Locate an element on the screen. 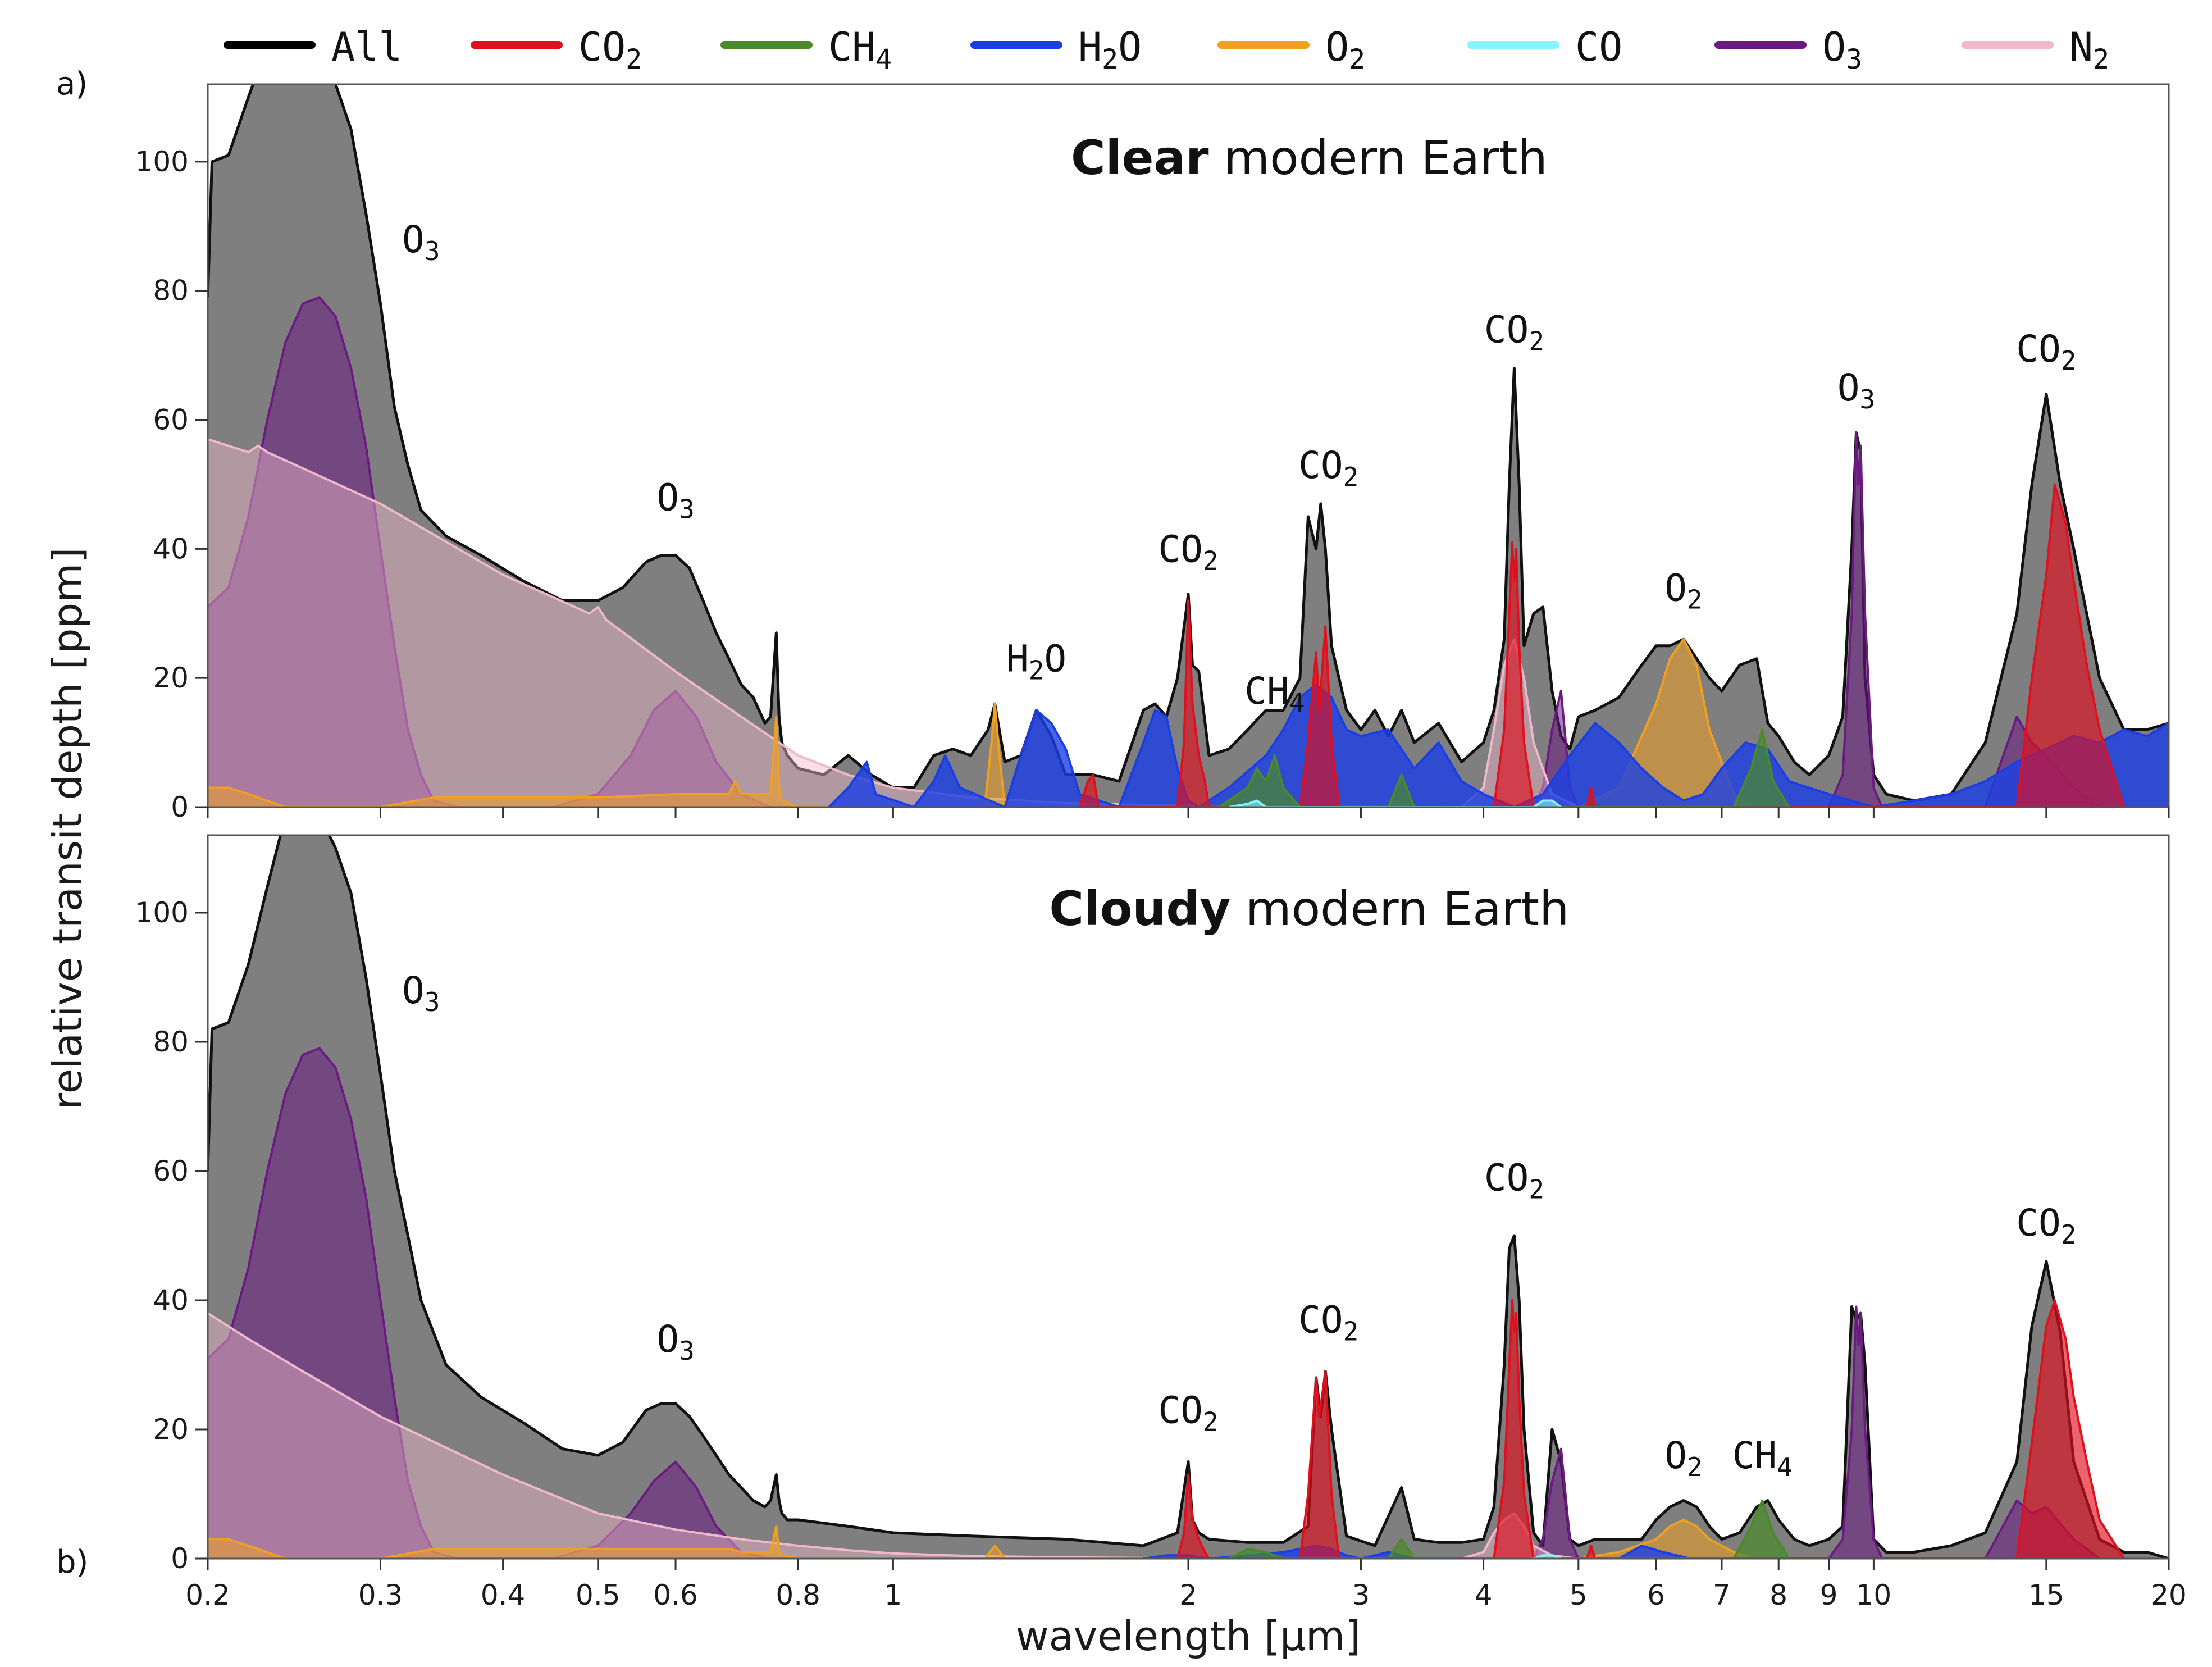 The height and width of the screenshot is (1667, 2212). panel-b-co2-line is located at coordinates (1650, 1429).